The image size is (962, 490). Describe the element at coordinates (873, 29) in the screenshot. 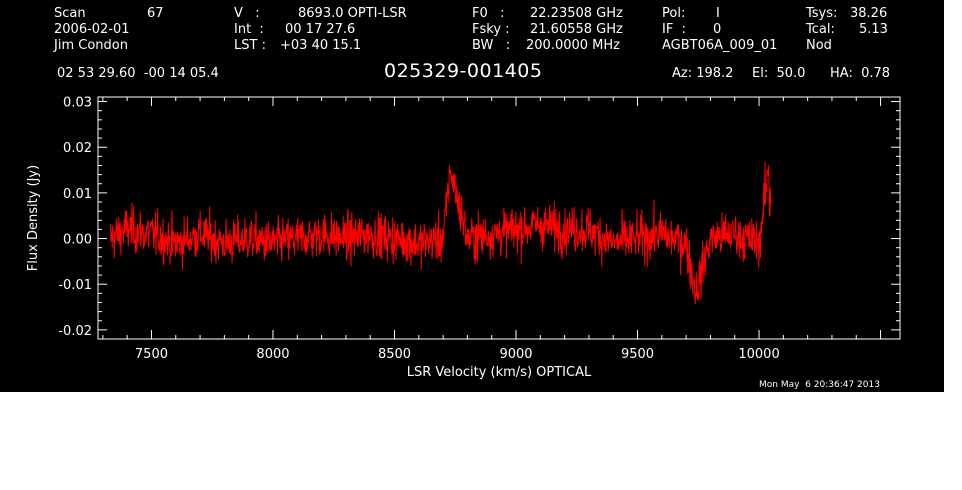

I see `tcal-value: 5.13` at that location.